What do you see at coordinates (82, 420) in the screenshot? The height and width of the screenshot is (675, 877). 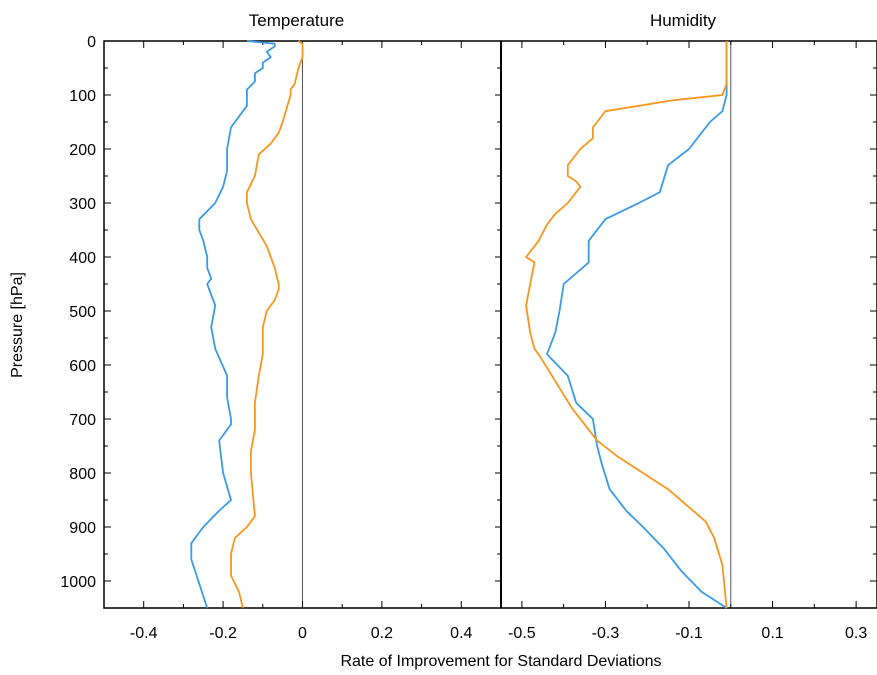 I see `y-tick-label: 700` at bounding box center [82, 420].